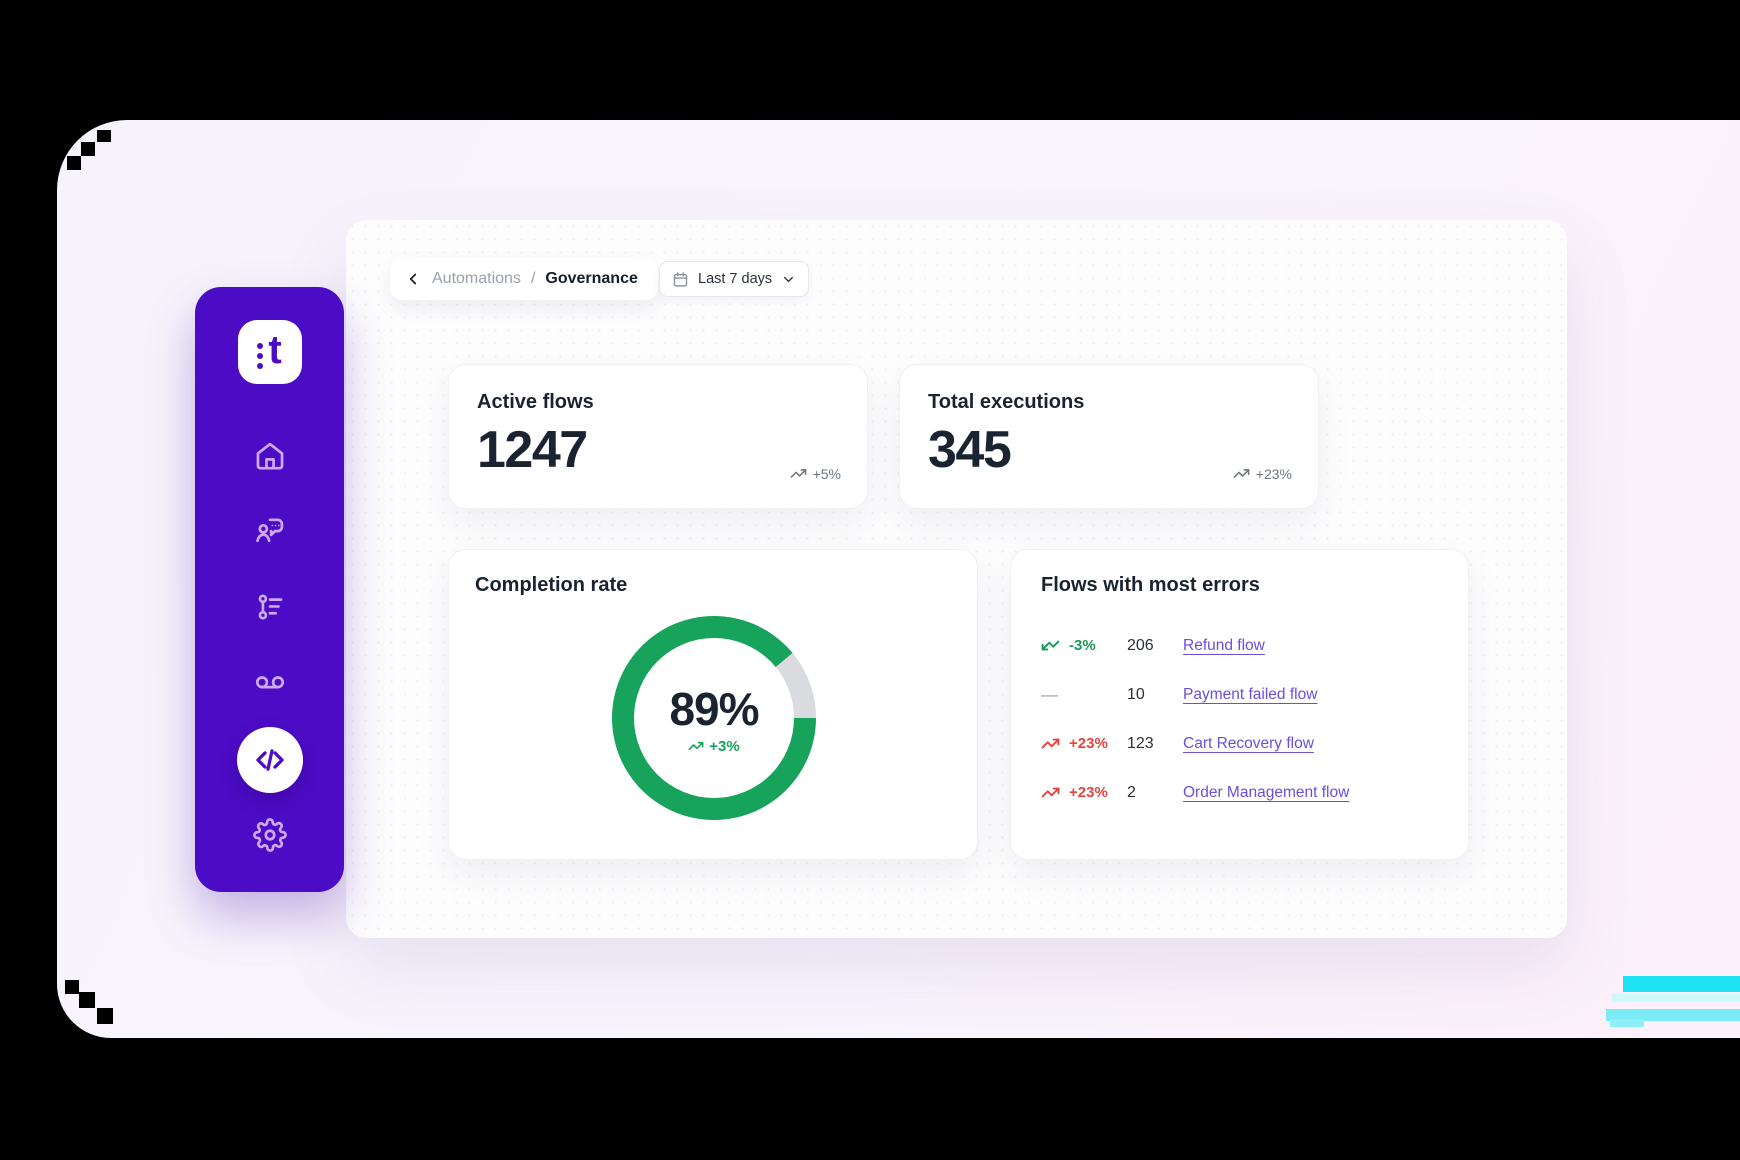 The width and height of the screenshot is (1740, 1160). Describe the element at coordinates (524, 279) in the screenshot. I see `breadcrumb: Automations / Governance` at that location.